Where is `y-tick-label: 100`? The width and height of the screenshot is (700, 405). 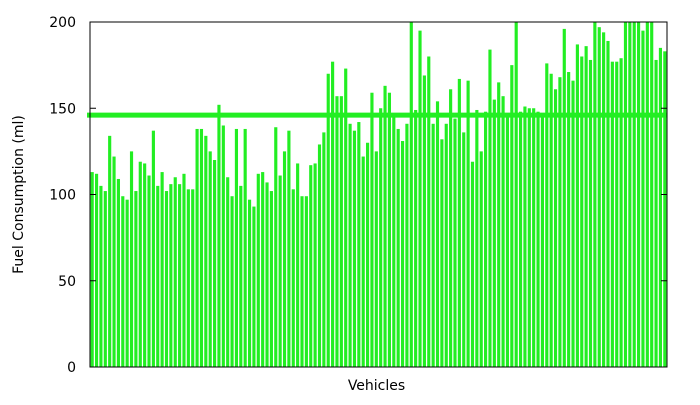
y-tick-label: 100 is located at coordinates (62, 196).